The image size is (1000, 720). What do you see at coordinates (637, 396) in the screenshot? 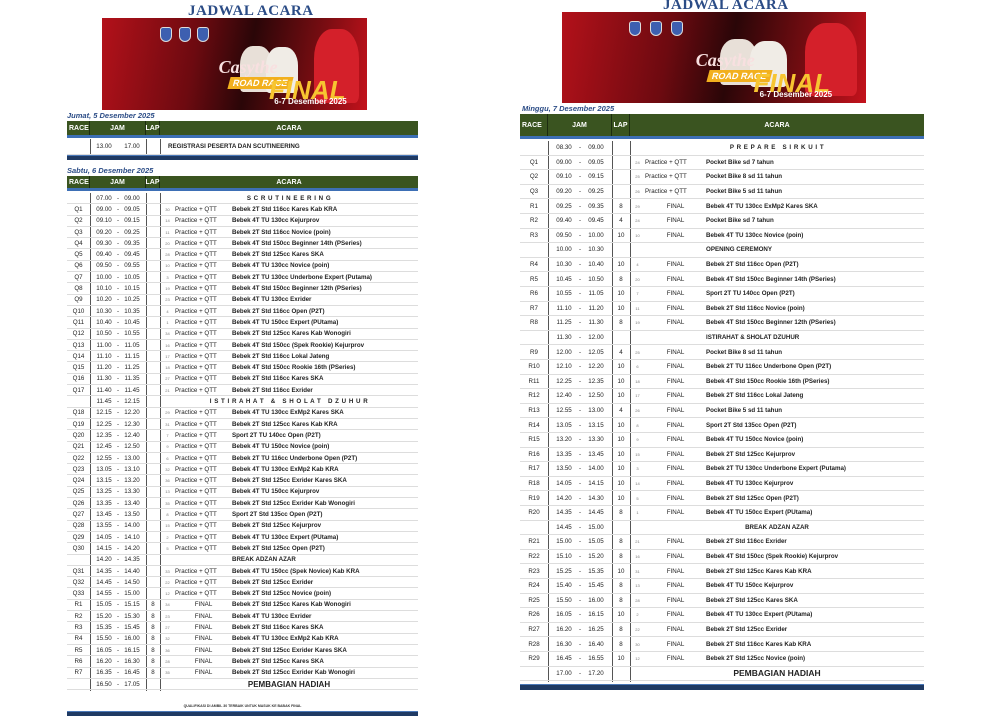
I see `rider-number: 17` at bounding box center [637, 396].